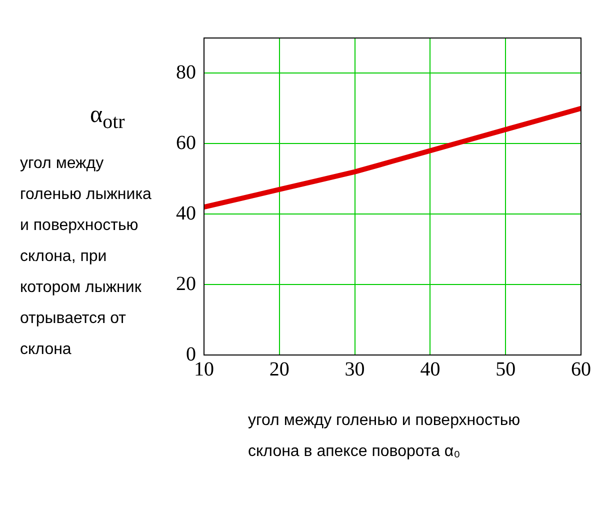 Image resolution: width=607 pixels, height=527 pixels. I want to click on x-tick-label: 40, so click(430, 369).